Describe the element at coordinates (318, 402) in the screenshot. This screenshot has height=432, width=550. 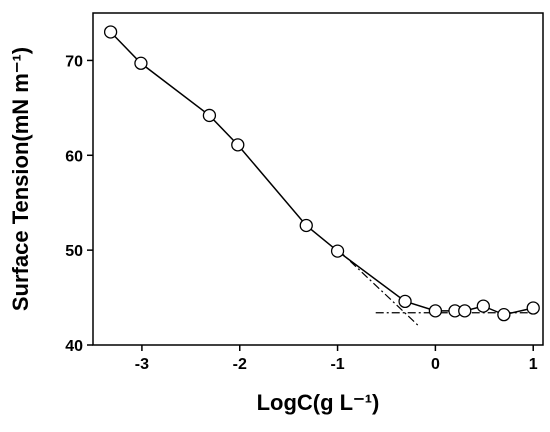
I see `x-axis-label: LogC(g L⁻¹)` at that location.